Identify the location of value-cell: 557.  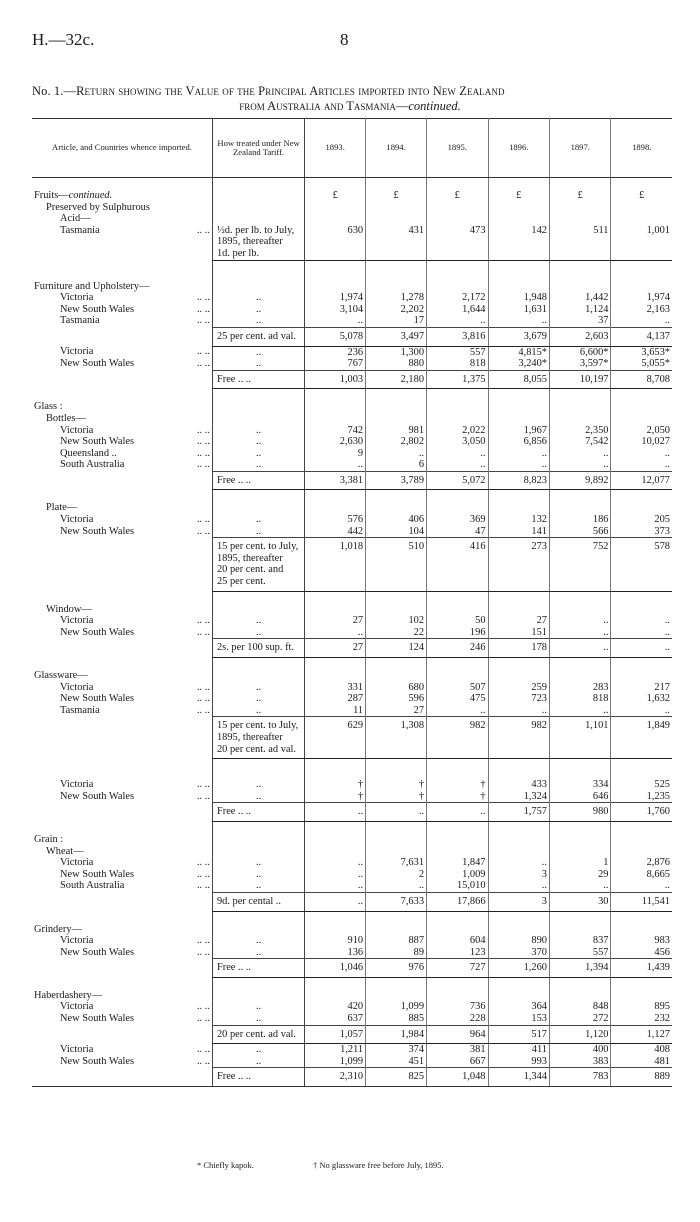
(457, 352).